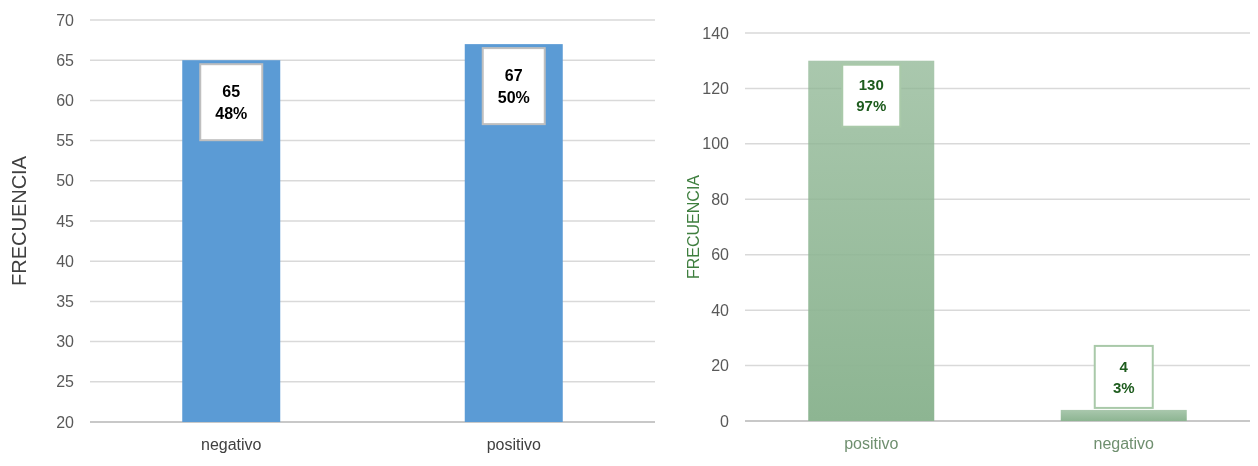  I want to click on y-tick-label: 0, so click(725, 421).